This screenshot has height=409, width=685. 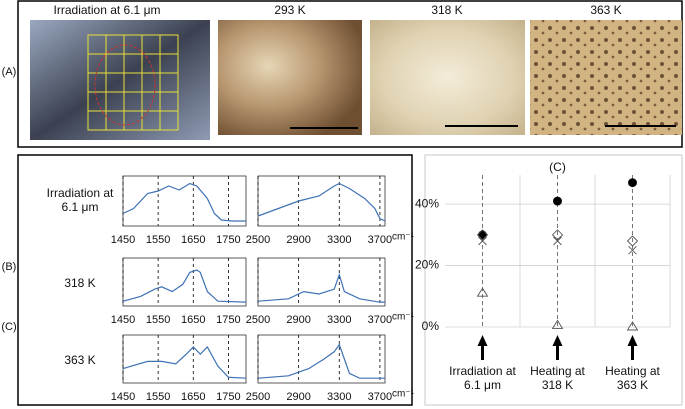 I want to click on category-label: Heating at 363 K, so click(x=632, y=378).